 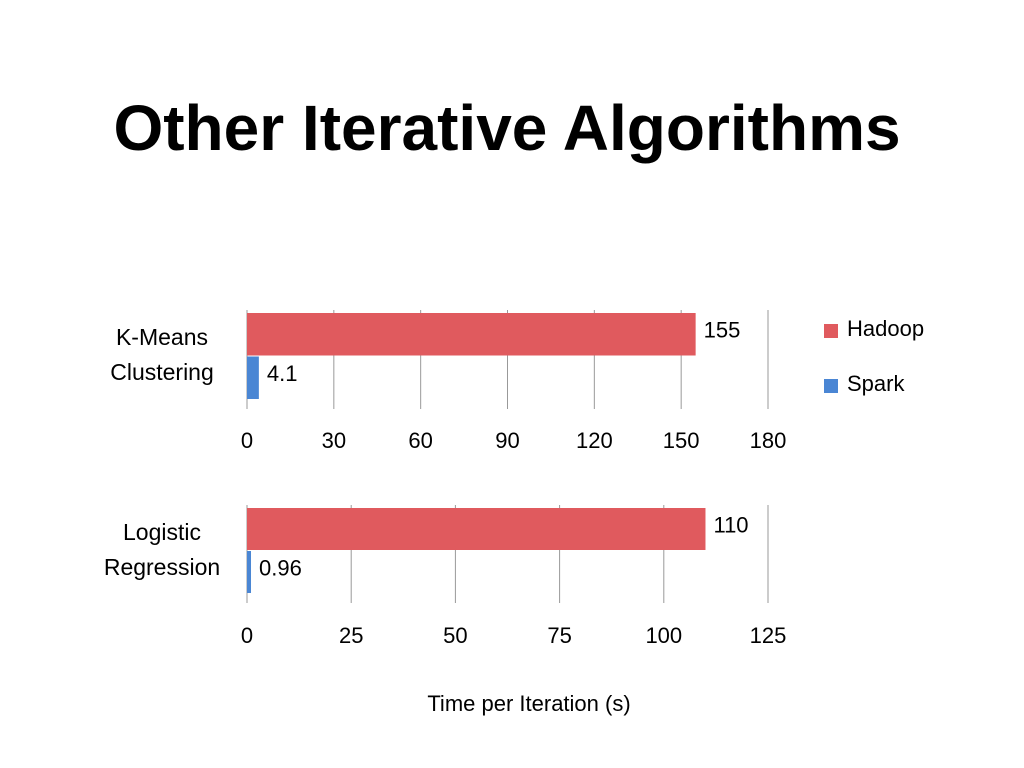 What do you see at coordinates (663, 635) in the screenshot?
I see `x-tick-label: 100` at bounding box center [663, 635].